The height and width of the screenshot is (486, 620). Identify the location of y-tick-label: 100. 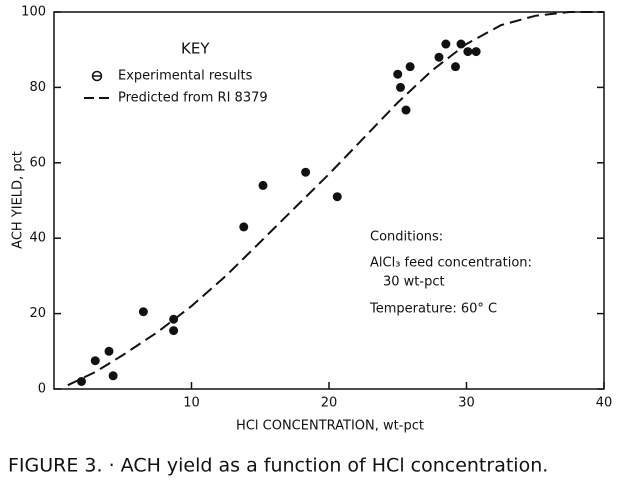
(33, 12).